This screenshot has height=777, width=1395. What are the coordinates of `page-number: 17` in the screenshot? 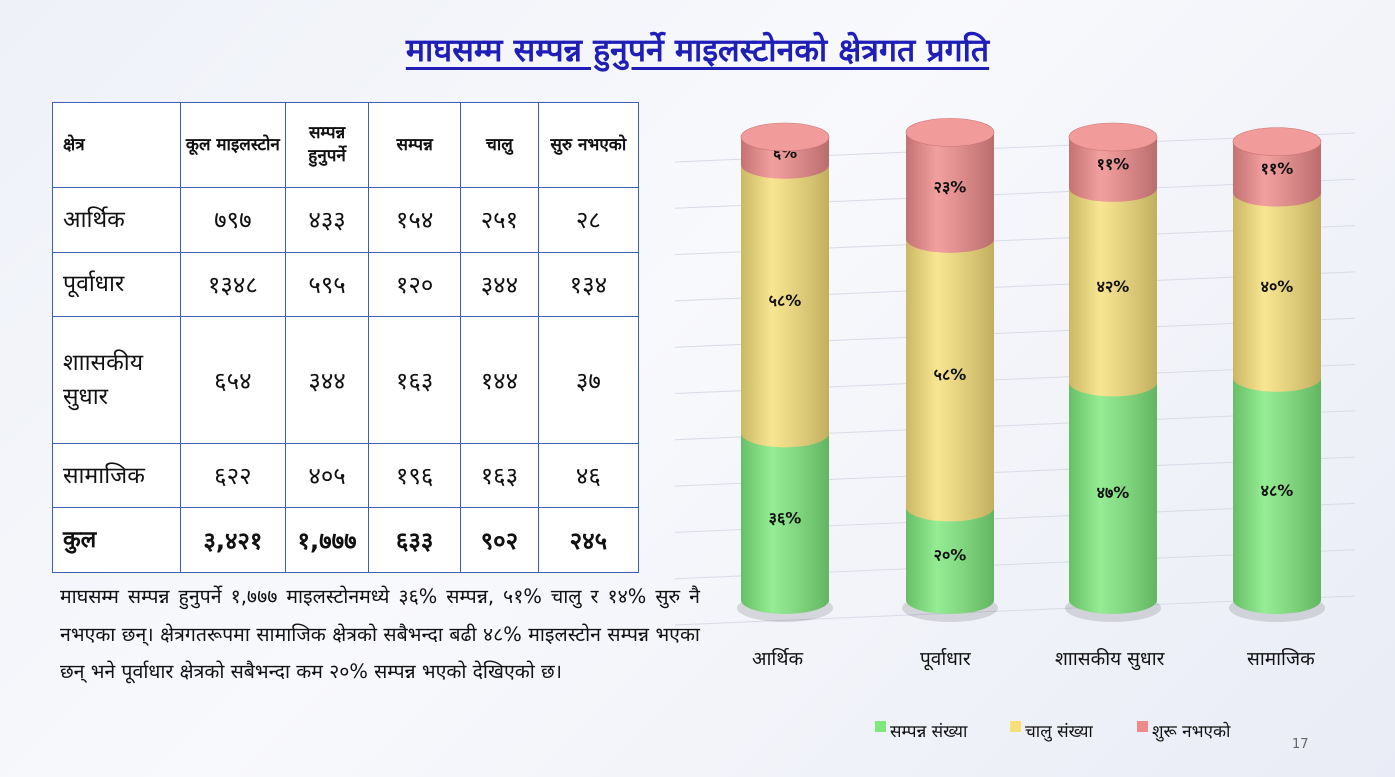 It's located at (1300, 744).